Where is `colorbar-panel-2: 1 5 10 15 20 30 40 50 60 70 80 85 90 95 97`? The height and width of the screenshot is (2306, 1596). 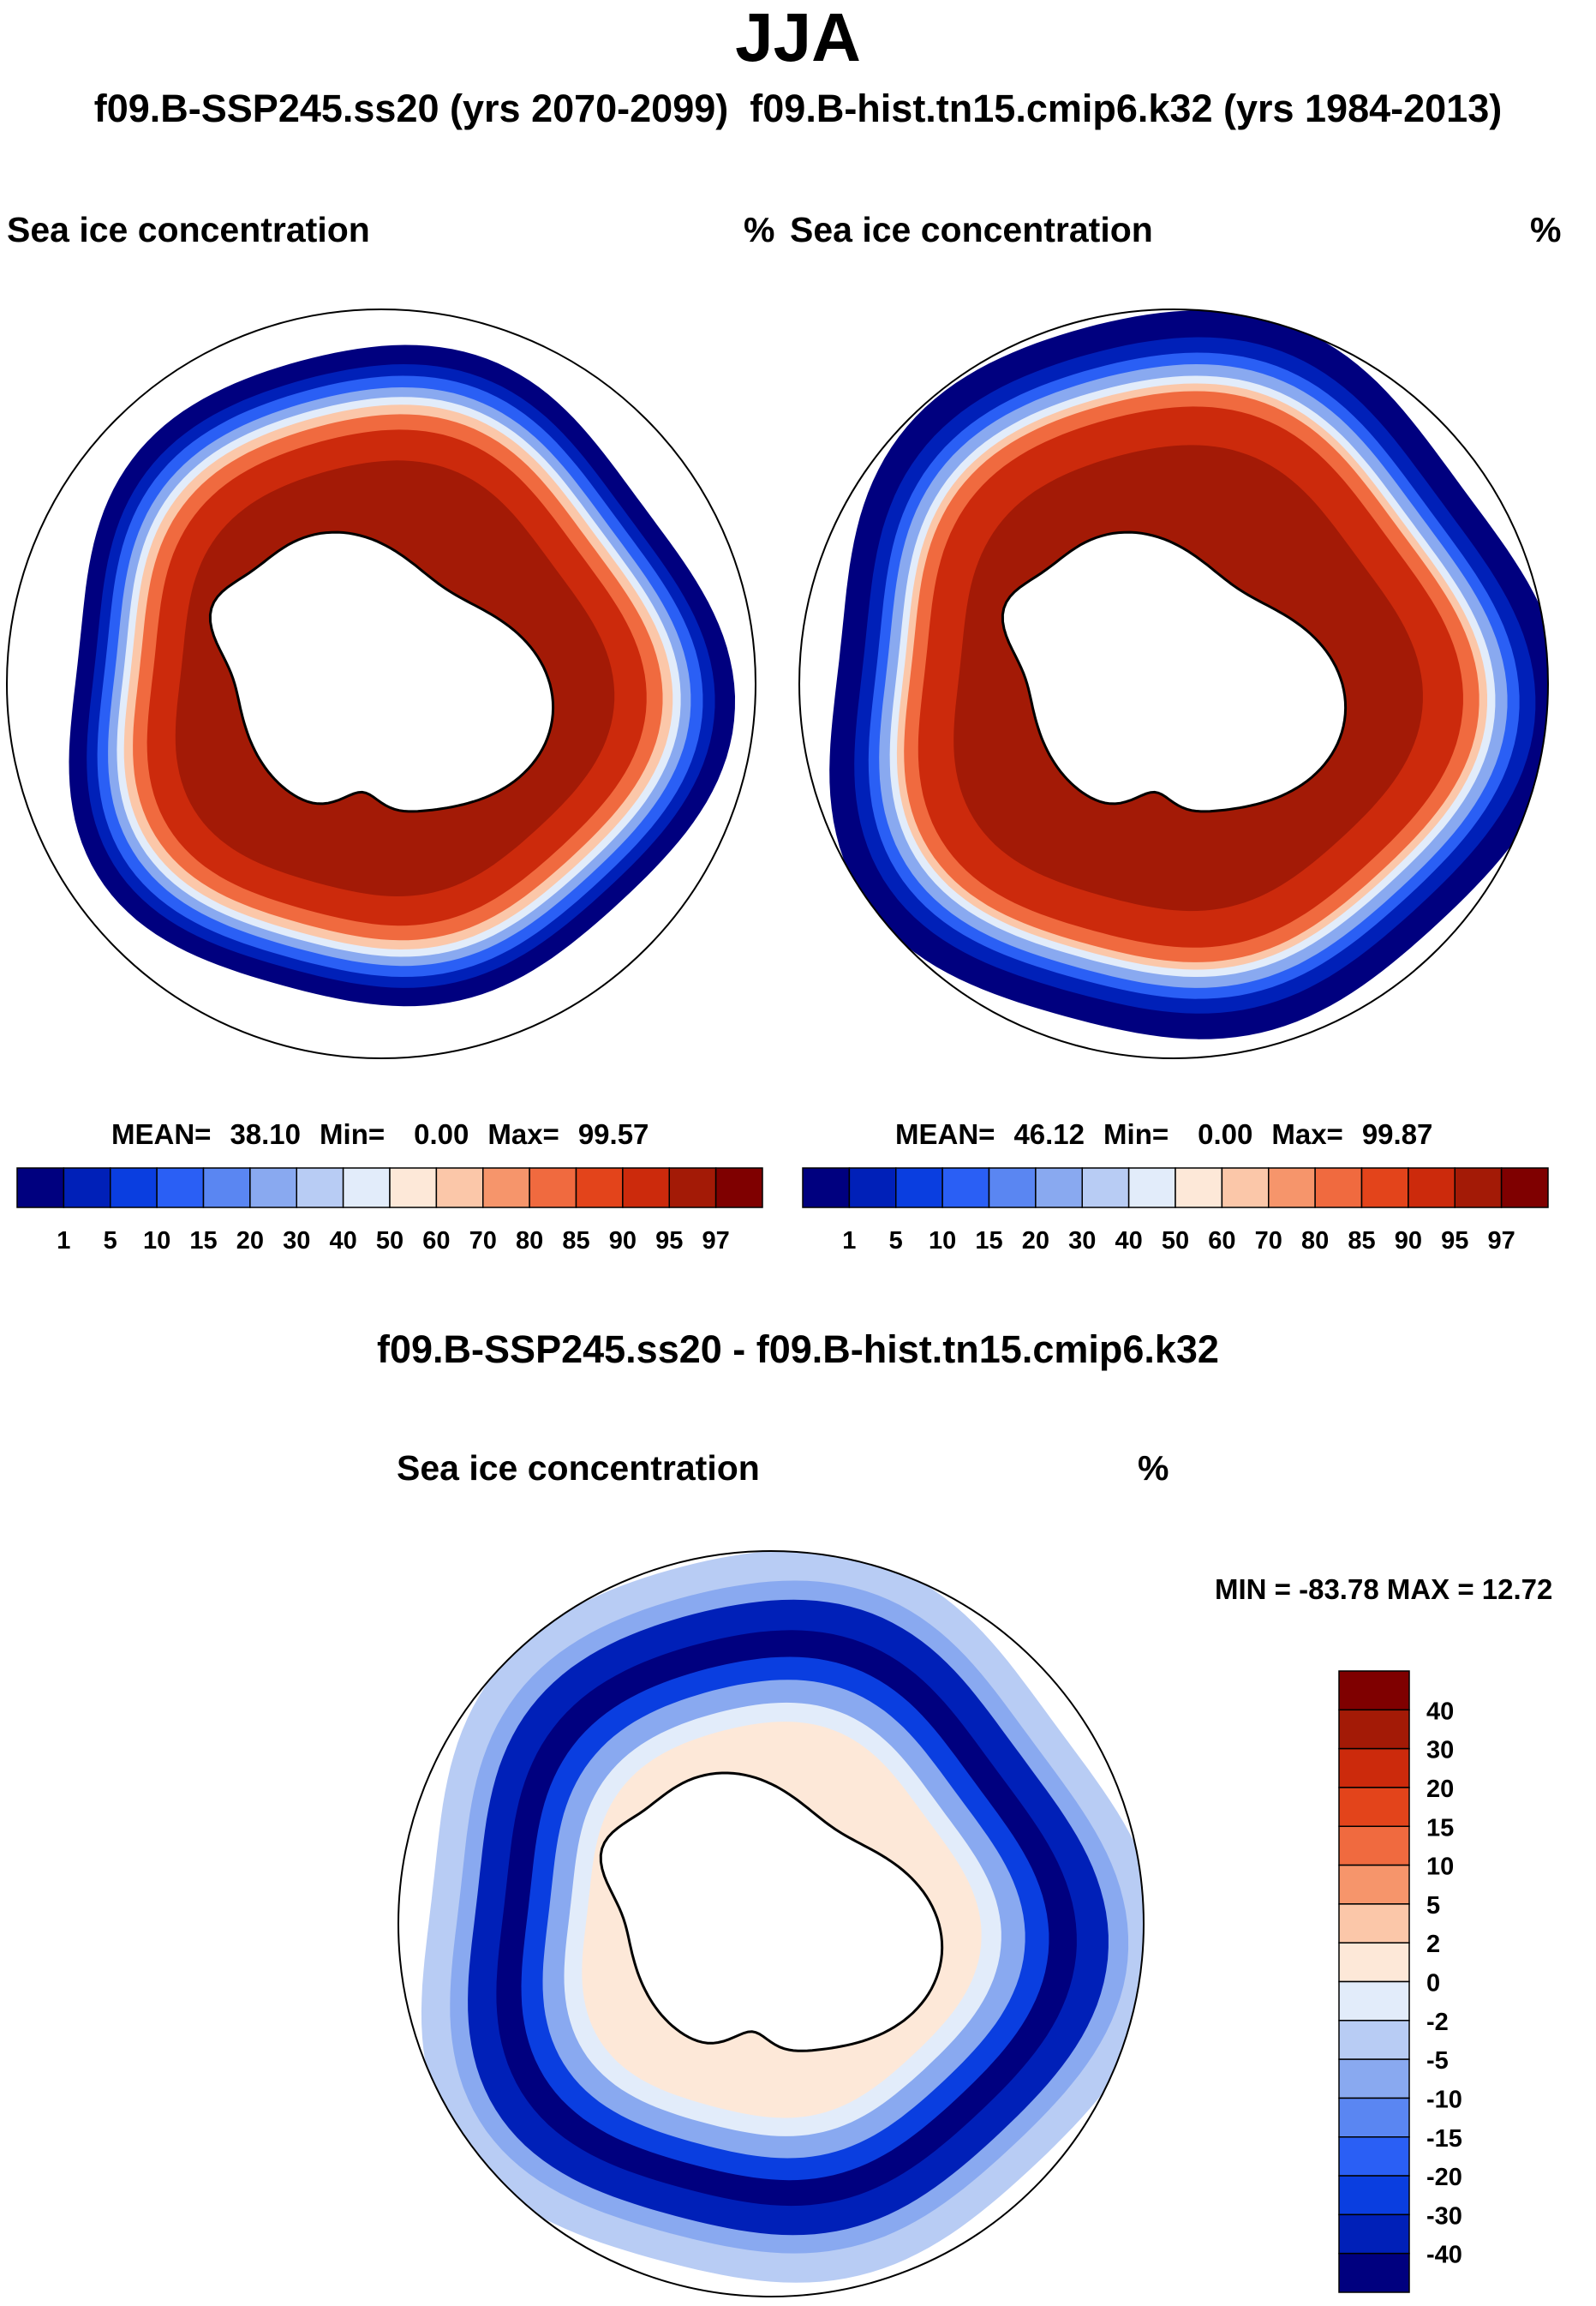 colorbar-panel-2: 1 5 10 15 20 30 40 50 60 70 80 85 90 95 97 is located at coordinates (1175, 1211).